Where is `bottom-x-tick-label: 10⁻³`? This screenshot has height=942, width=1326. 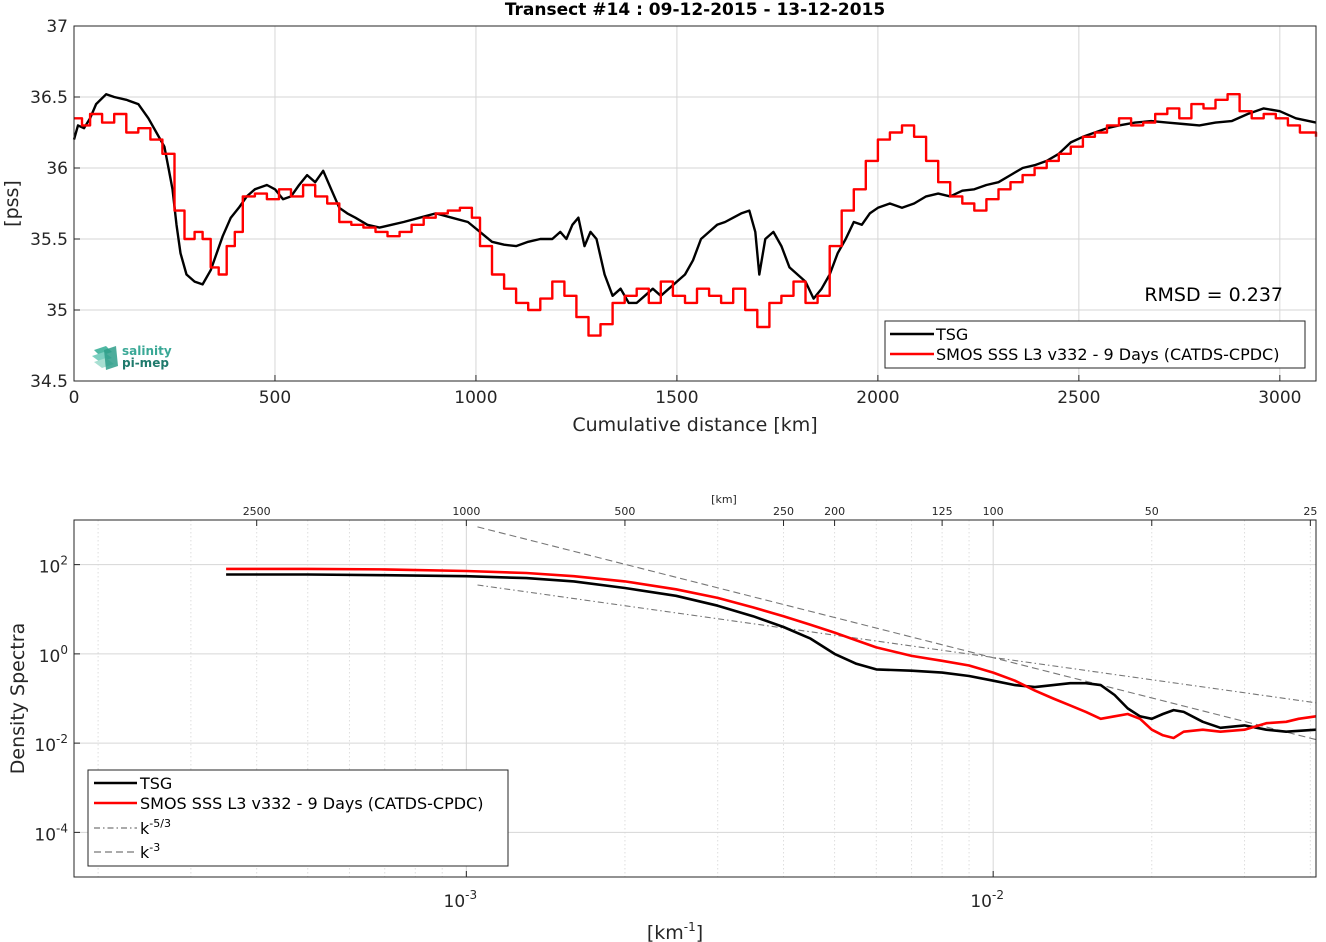
bottom-x-tick-label: 10⁻³ is located at coordinates (461, 900).